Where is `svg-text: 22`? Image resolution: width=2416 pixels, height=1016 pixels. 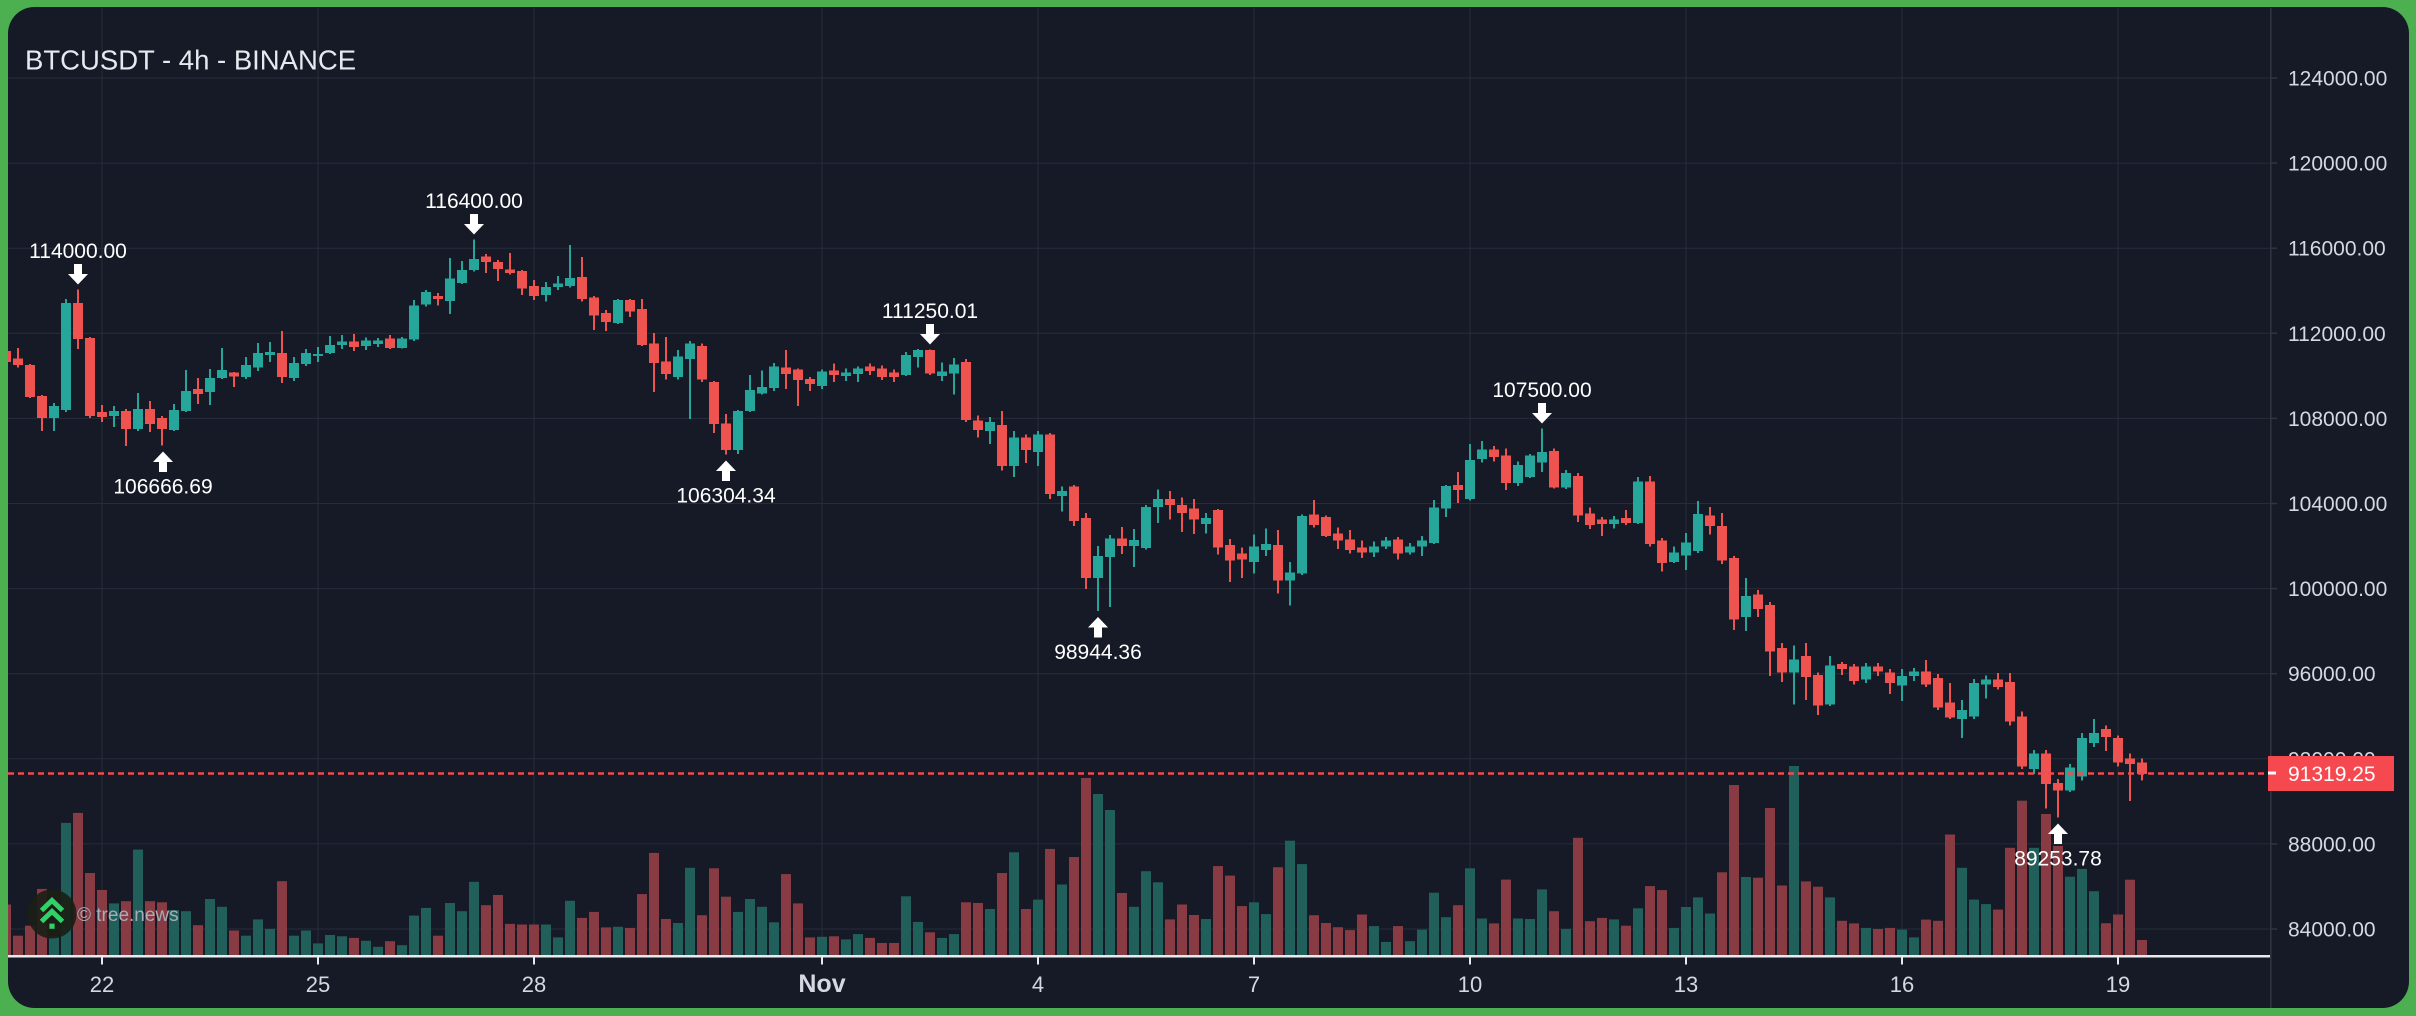 svg-text: 22 is located at coordinates (102, 984).